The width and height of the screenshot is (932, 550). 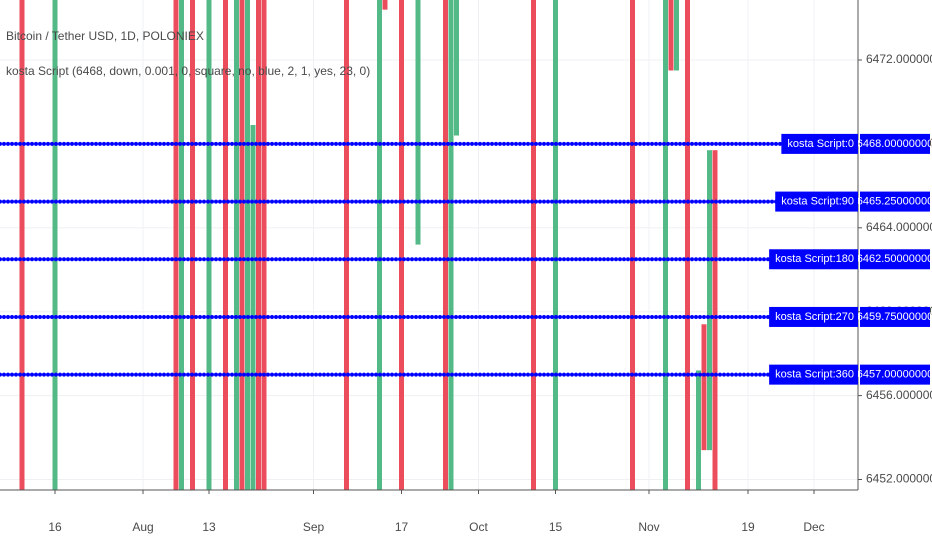 I want to click on level-name-label: kosta Script:180, so click(x=814, y=259).